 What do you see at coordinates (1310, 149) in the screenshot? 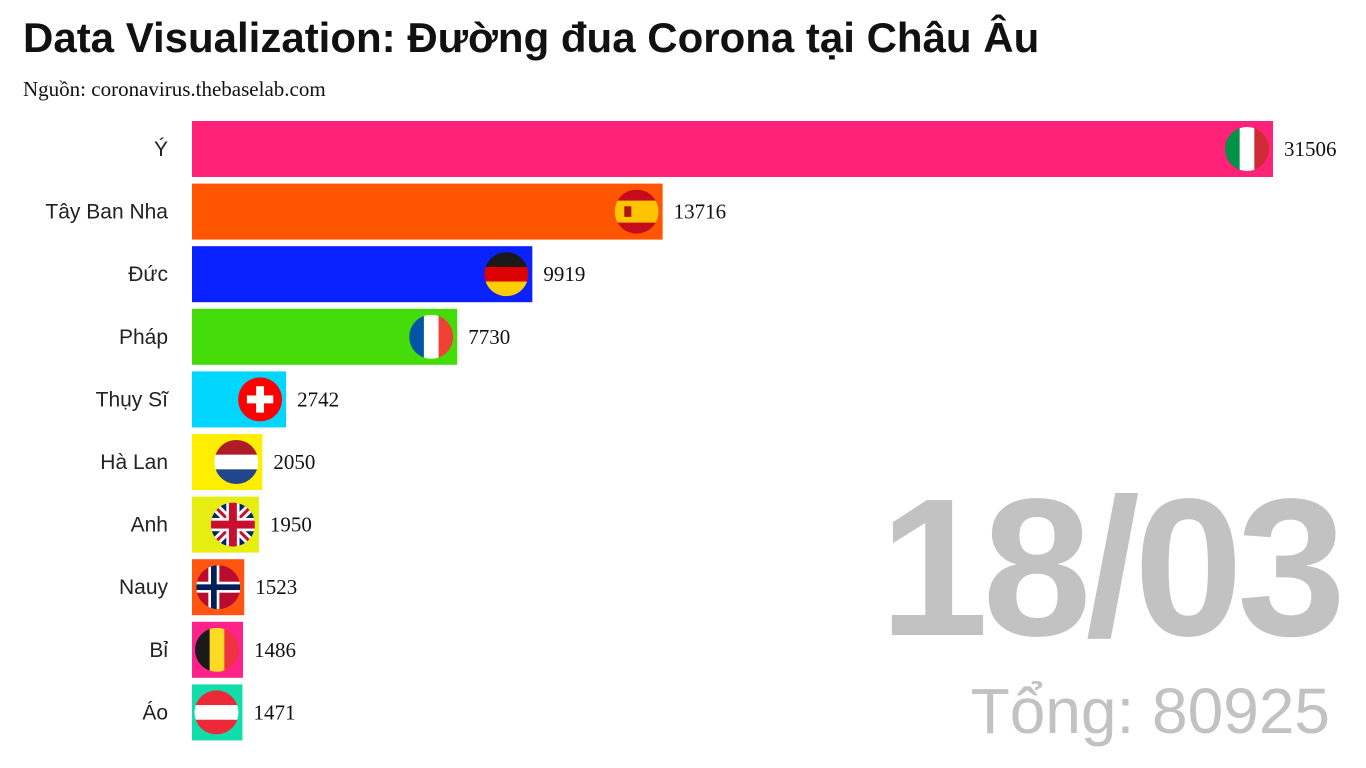
I see `value-label: 31506` at bounding box center [1310, 149].